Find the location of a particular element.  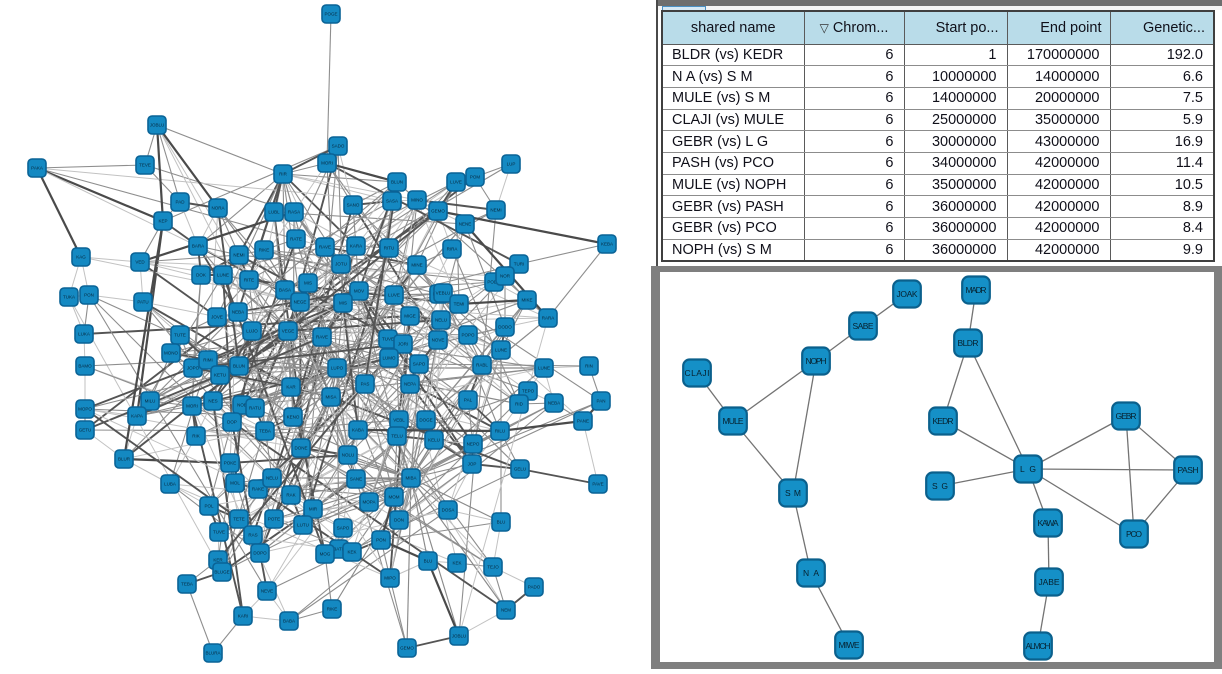

svg-text: NEPO is located at coordinates (473, 444).